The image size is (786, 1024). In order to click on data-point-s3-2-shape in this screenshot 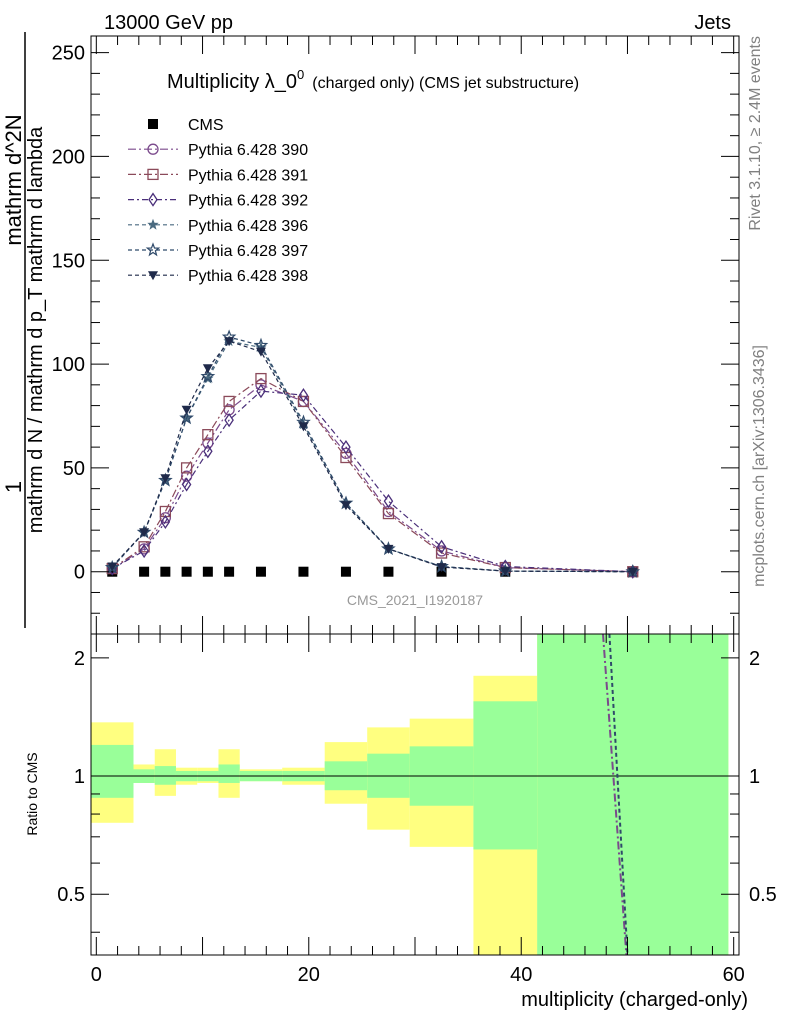, I will do `click(165, 522)`.